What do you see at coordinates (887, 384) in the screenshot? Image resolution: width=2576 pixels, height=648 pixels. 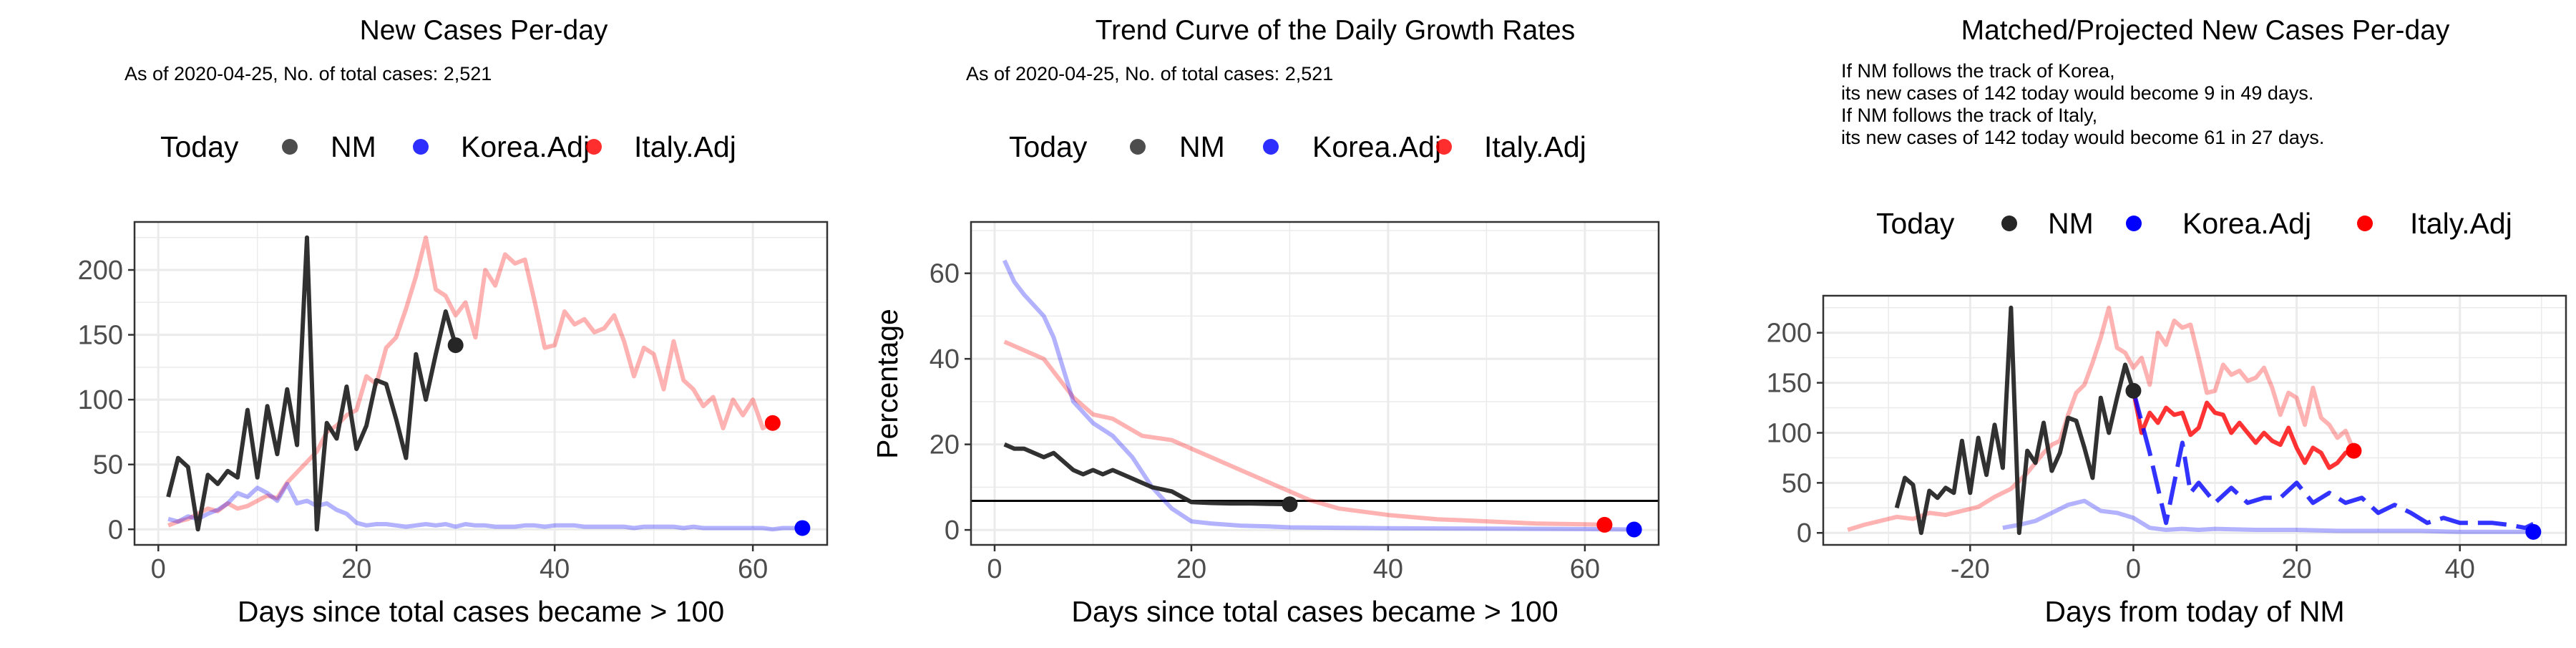 I see `y-axis-label: Percentage` at bounding box center [887, 384].